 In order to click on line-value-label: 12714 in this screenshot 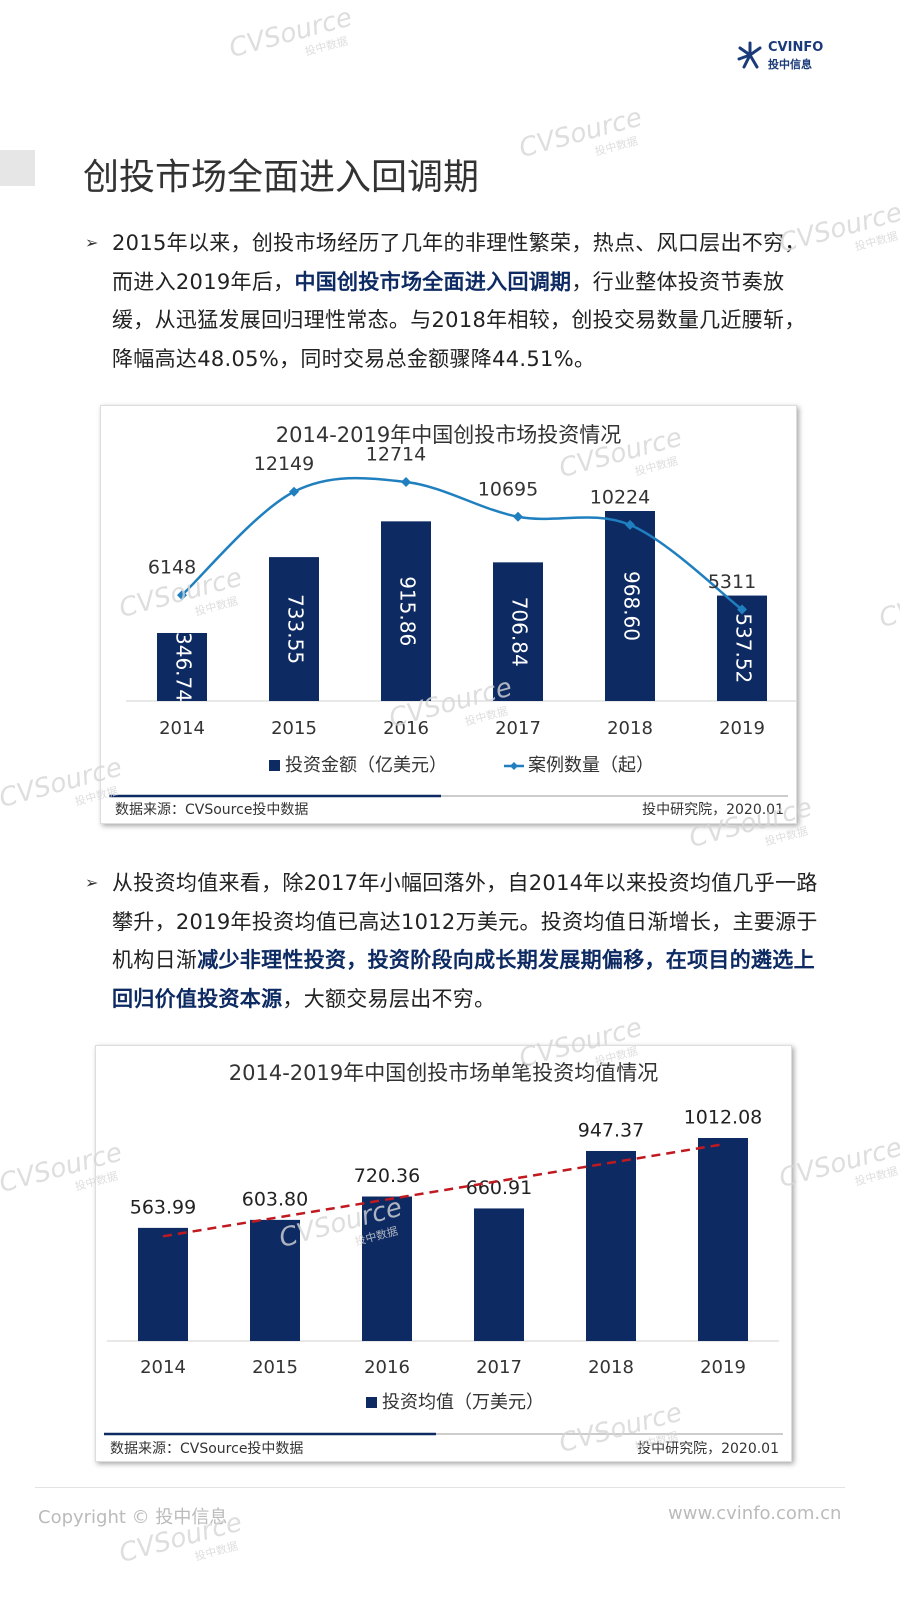, I will do `click(396, 455)`.